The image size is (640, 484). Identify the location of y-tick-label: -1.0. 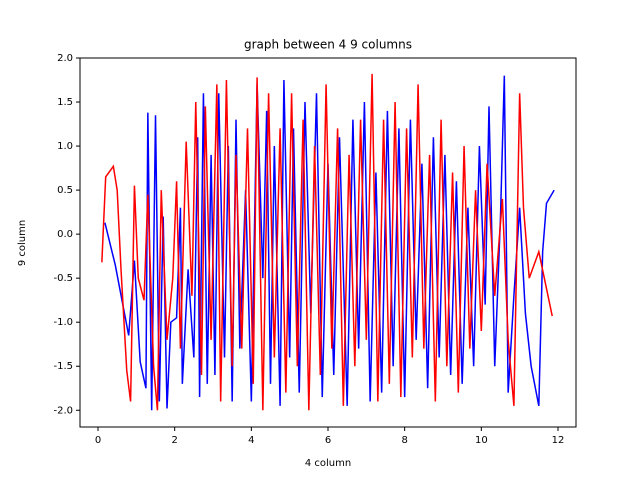
(63, 322).